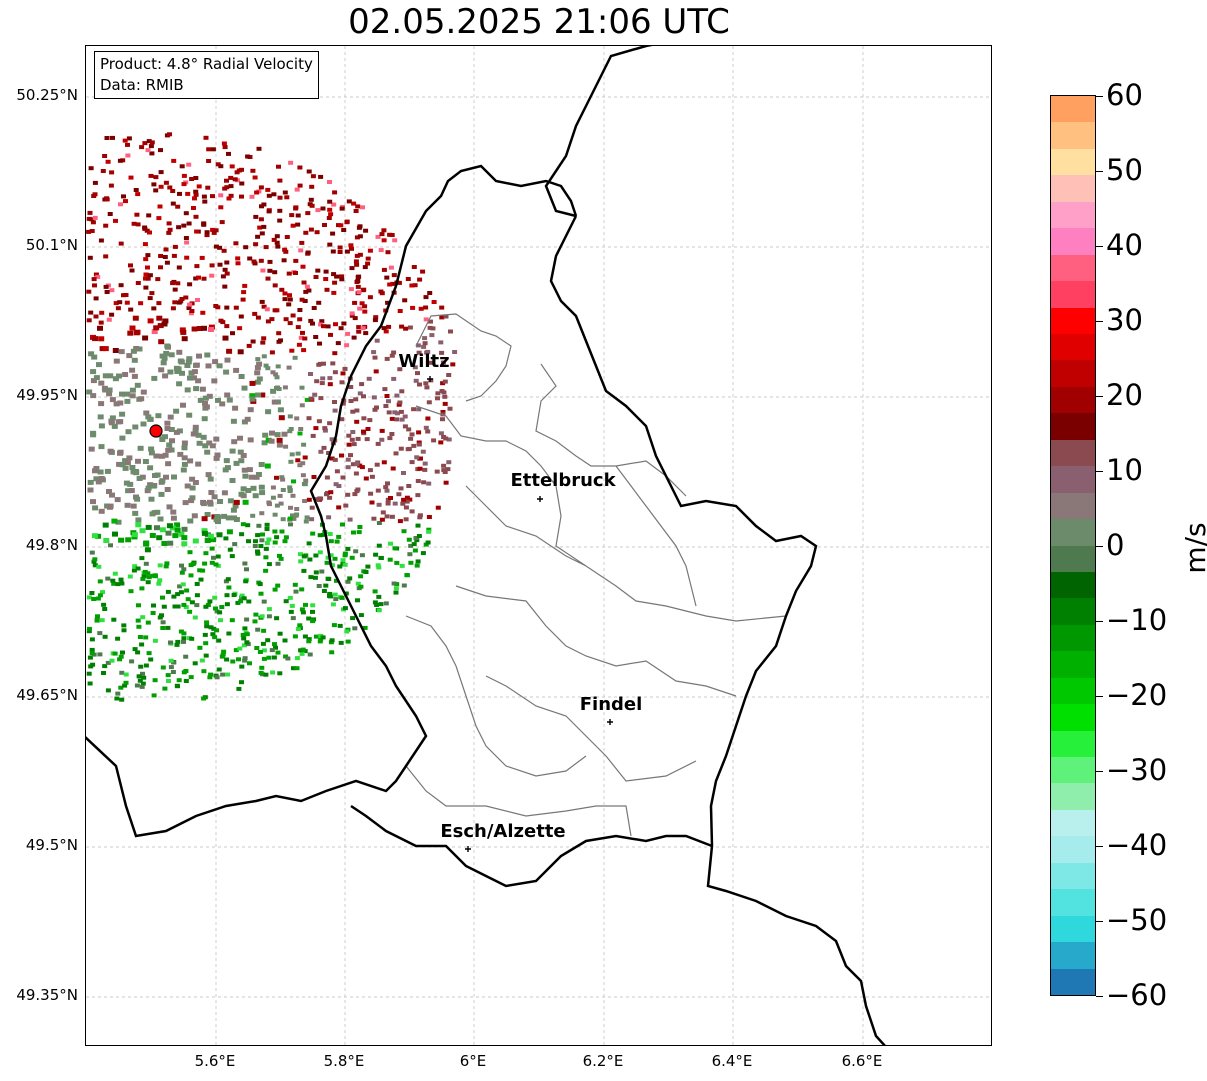 This screenshot has height=1081, width=1207. I want to click on colorbar-segment, so click(1073, 506).